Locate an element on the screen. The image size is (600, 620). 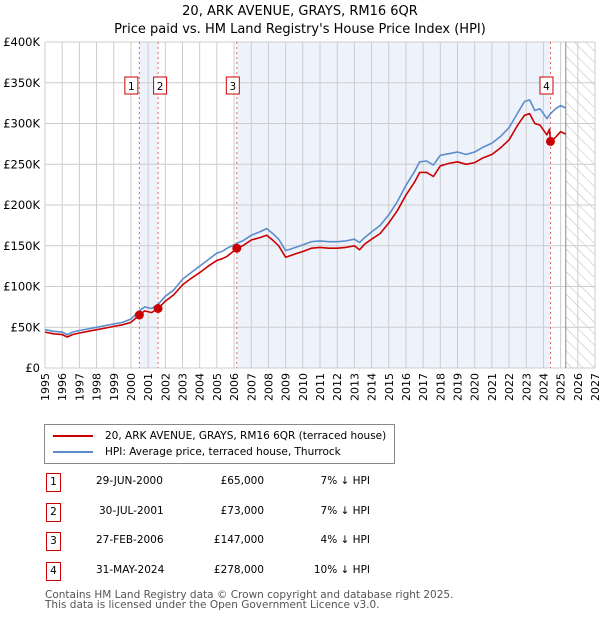
sale-number-badge: 3 is located at coordinates (53, 541).